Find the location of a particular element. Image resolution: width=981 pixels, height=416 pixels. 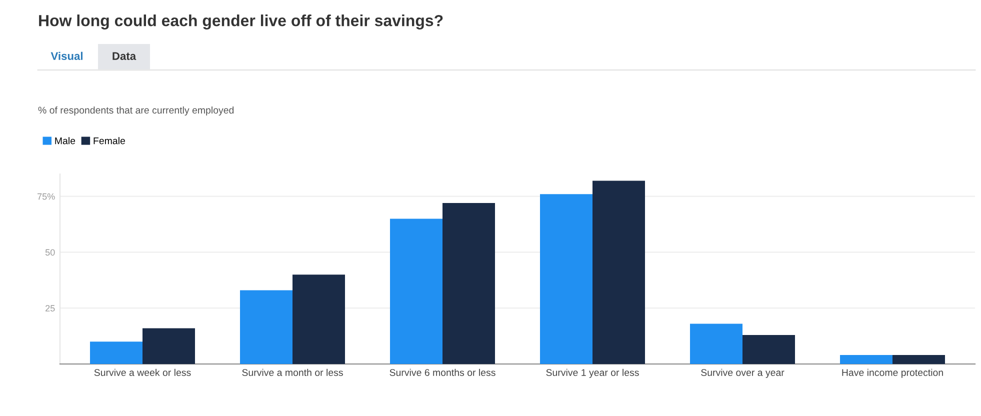

chart-title: How long could each gender live off of their savings? is located at coordinates (241, 22).